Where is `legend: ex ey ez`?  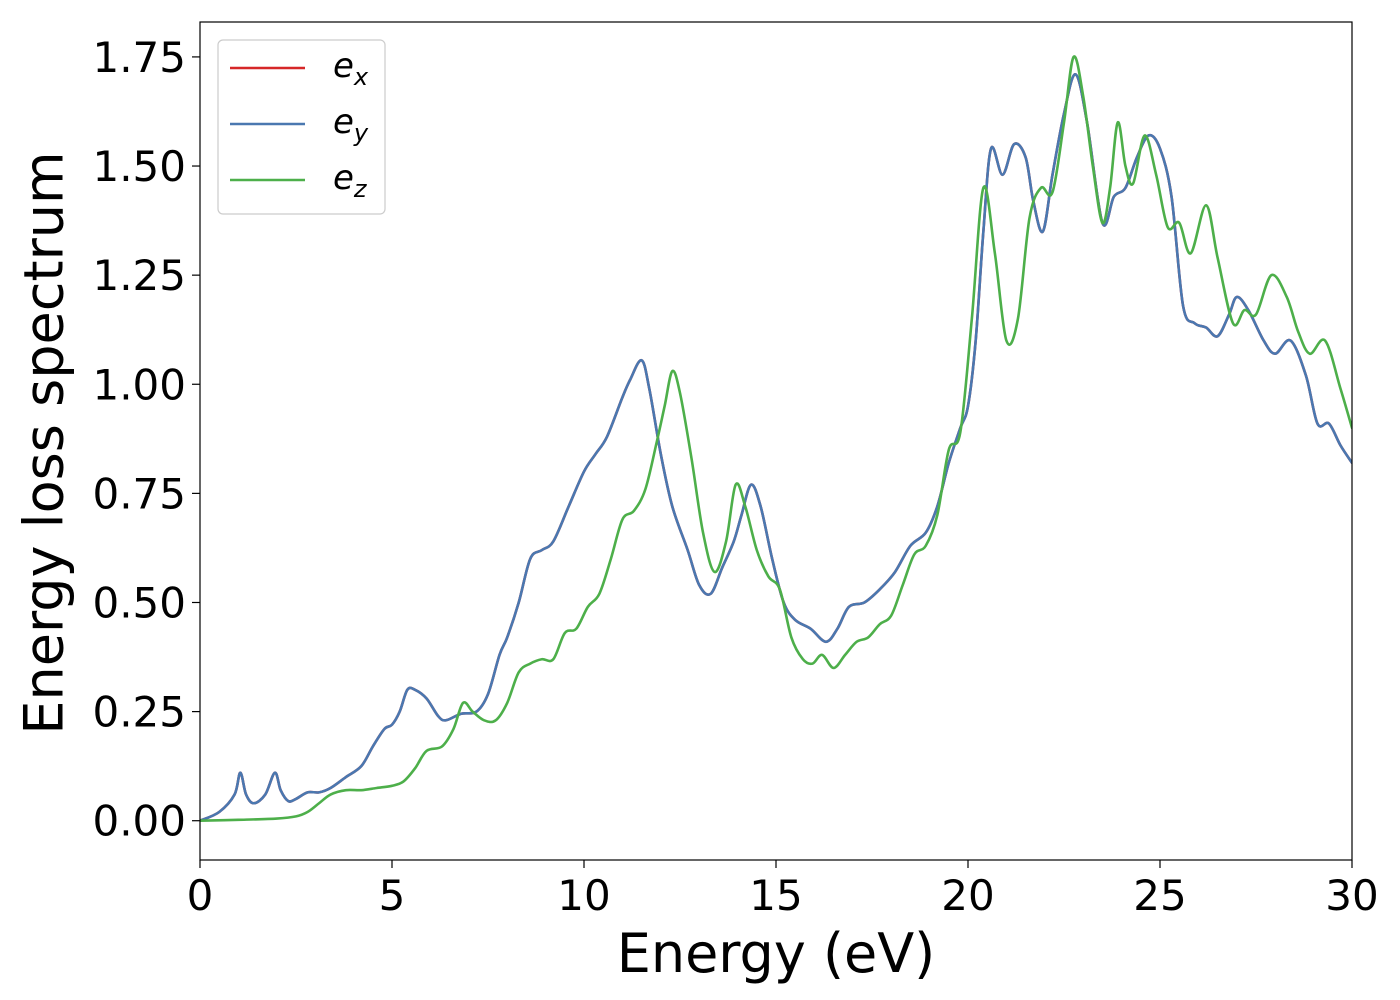 legend: ex ey ez is located at coordinates (301, 127).